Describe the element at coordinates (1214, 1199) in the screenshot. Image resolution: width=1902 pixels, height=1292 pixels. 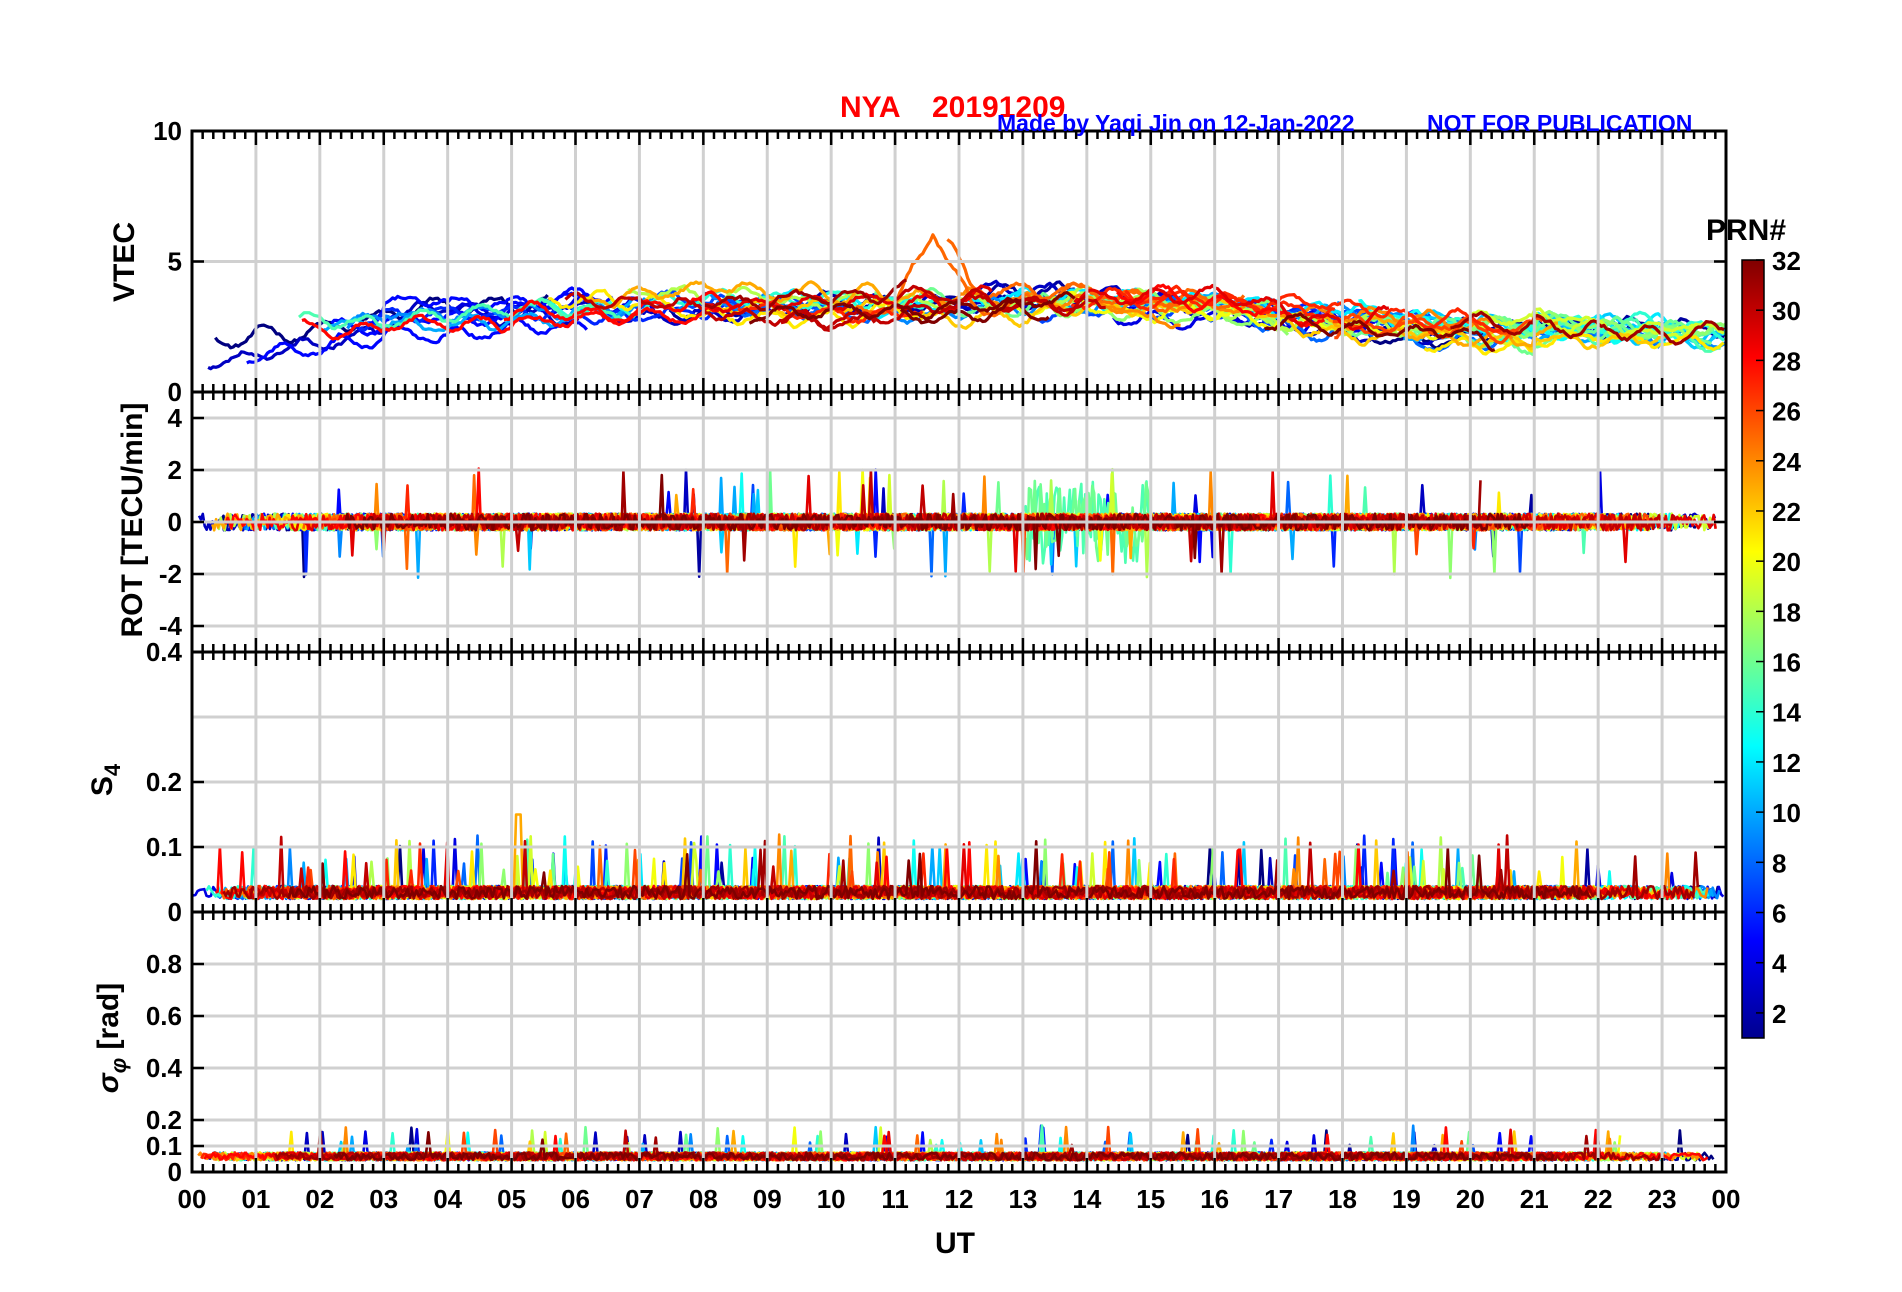
I see `x-tick-label: 16` at that location.